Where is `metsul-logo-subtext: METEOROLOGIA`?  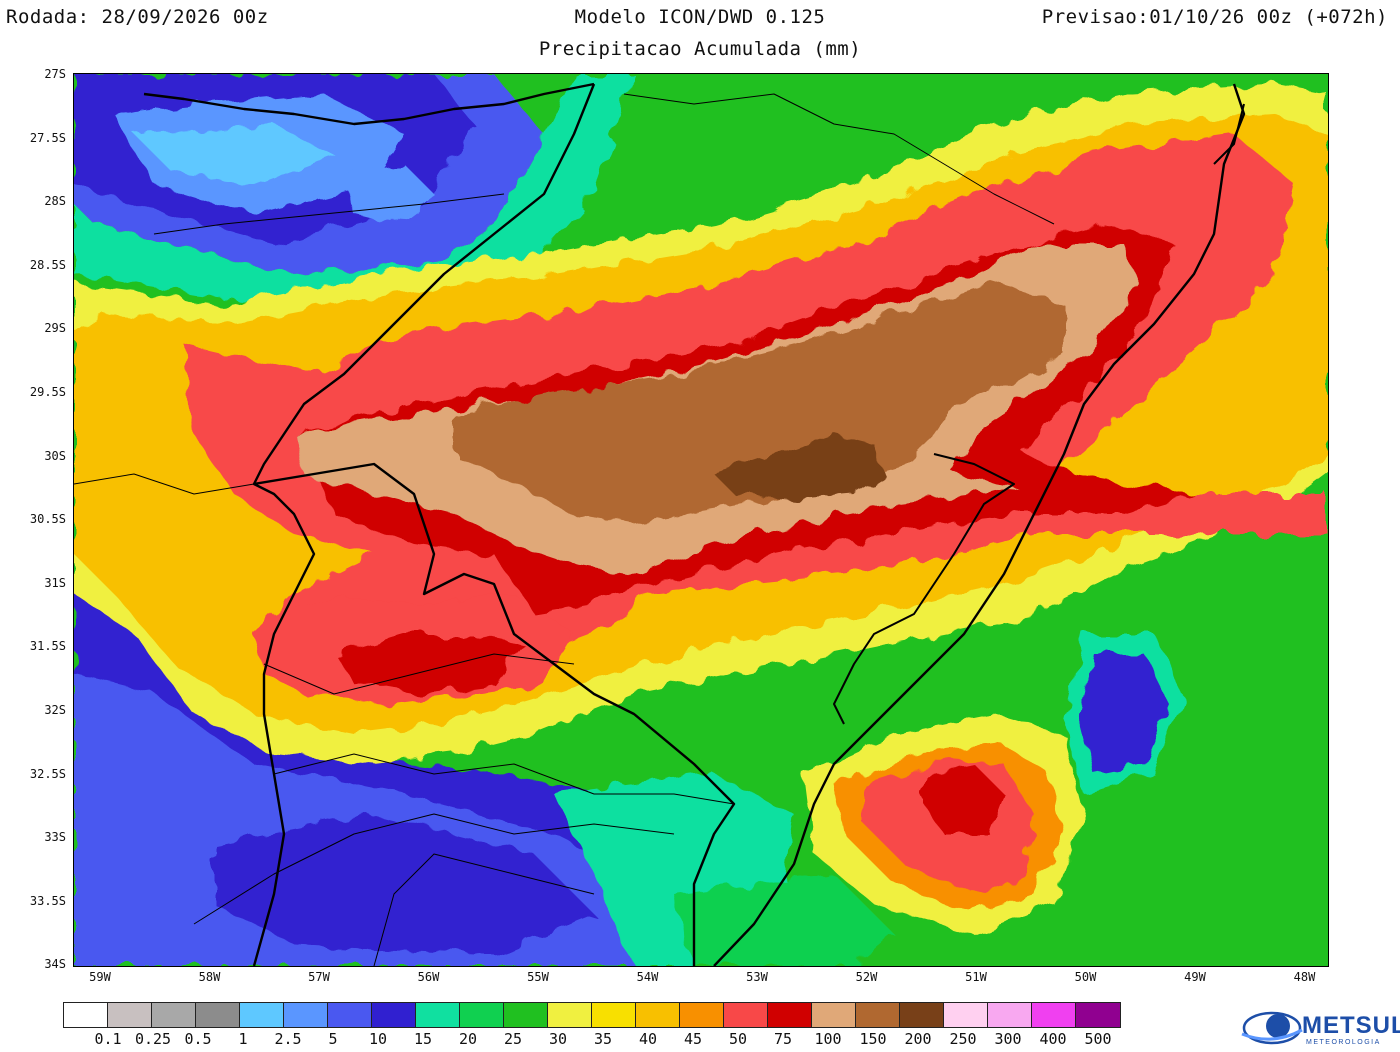
metsul-logo-subtext: METEOROLOGIA is located at coordinates (1343, 1042).